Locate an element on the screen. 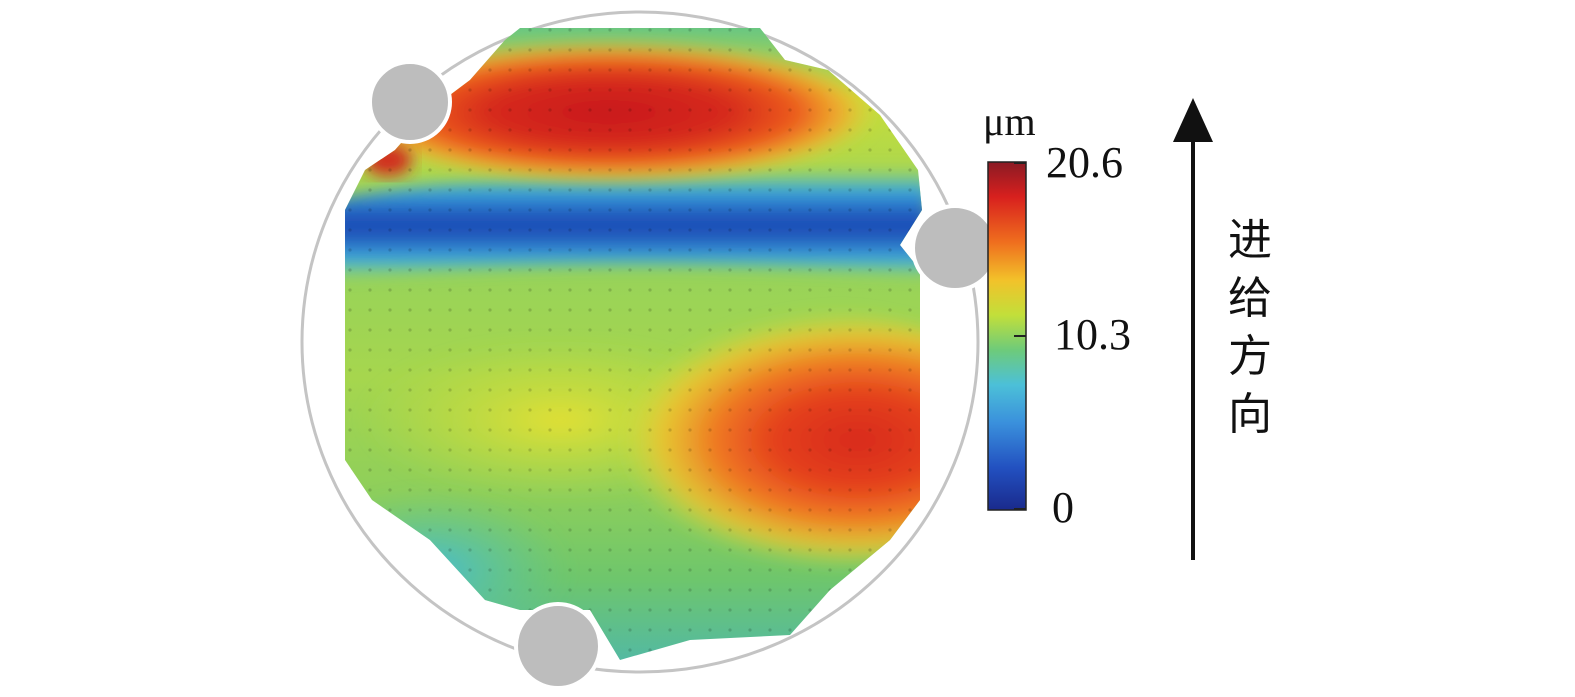 This screenshot has height=697, width=1575. feed-direction-char-1: 进 is located at coordinates (1250, 240).